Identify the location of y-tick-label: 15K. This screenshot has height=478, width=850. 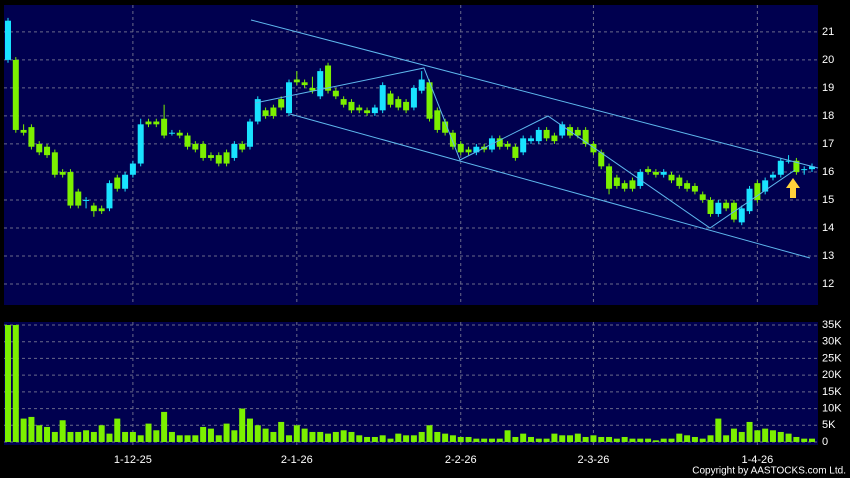
(832, 392).